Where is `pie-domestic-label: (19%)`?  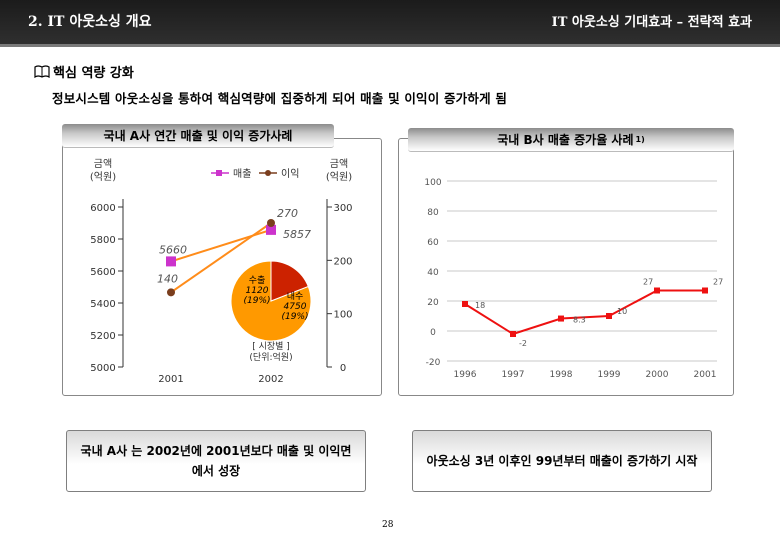
pie-domestic-label: (19%) is located at coordinates (294, 317).